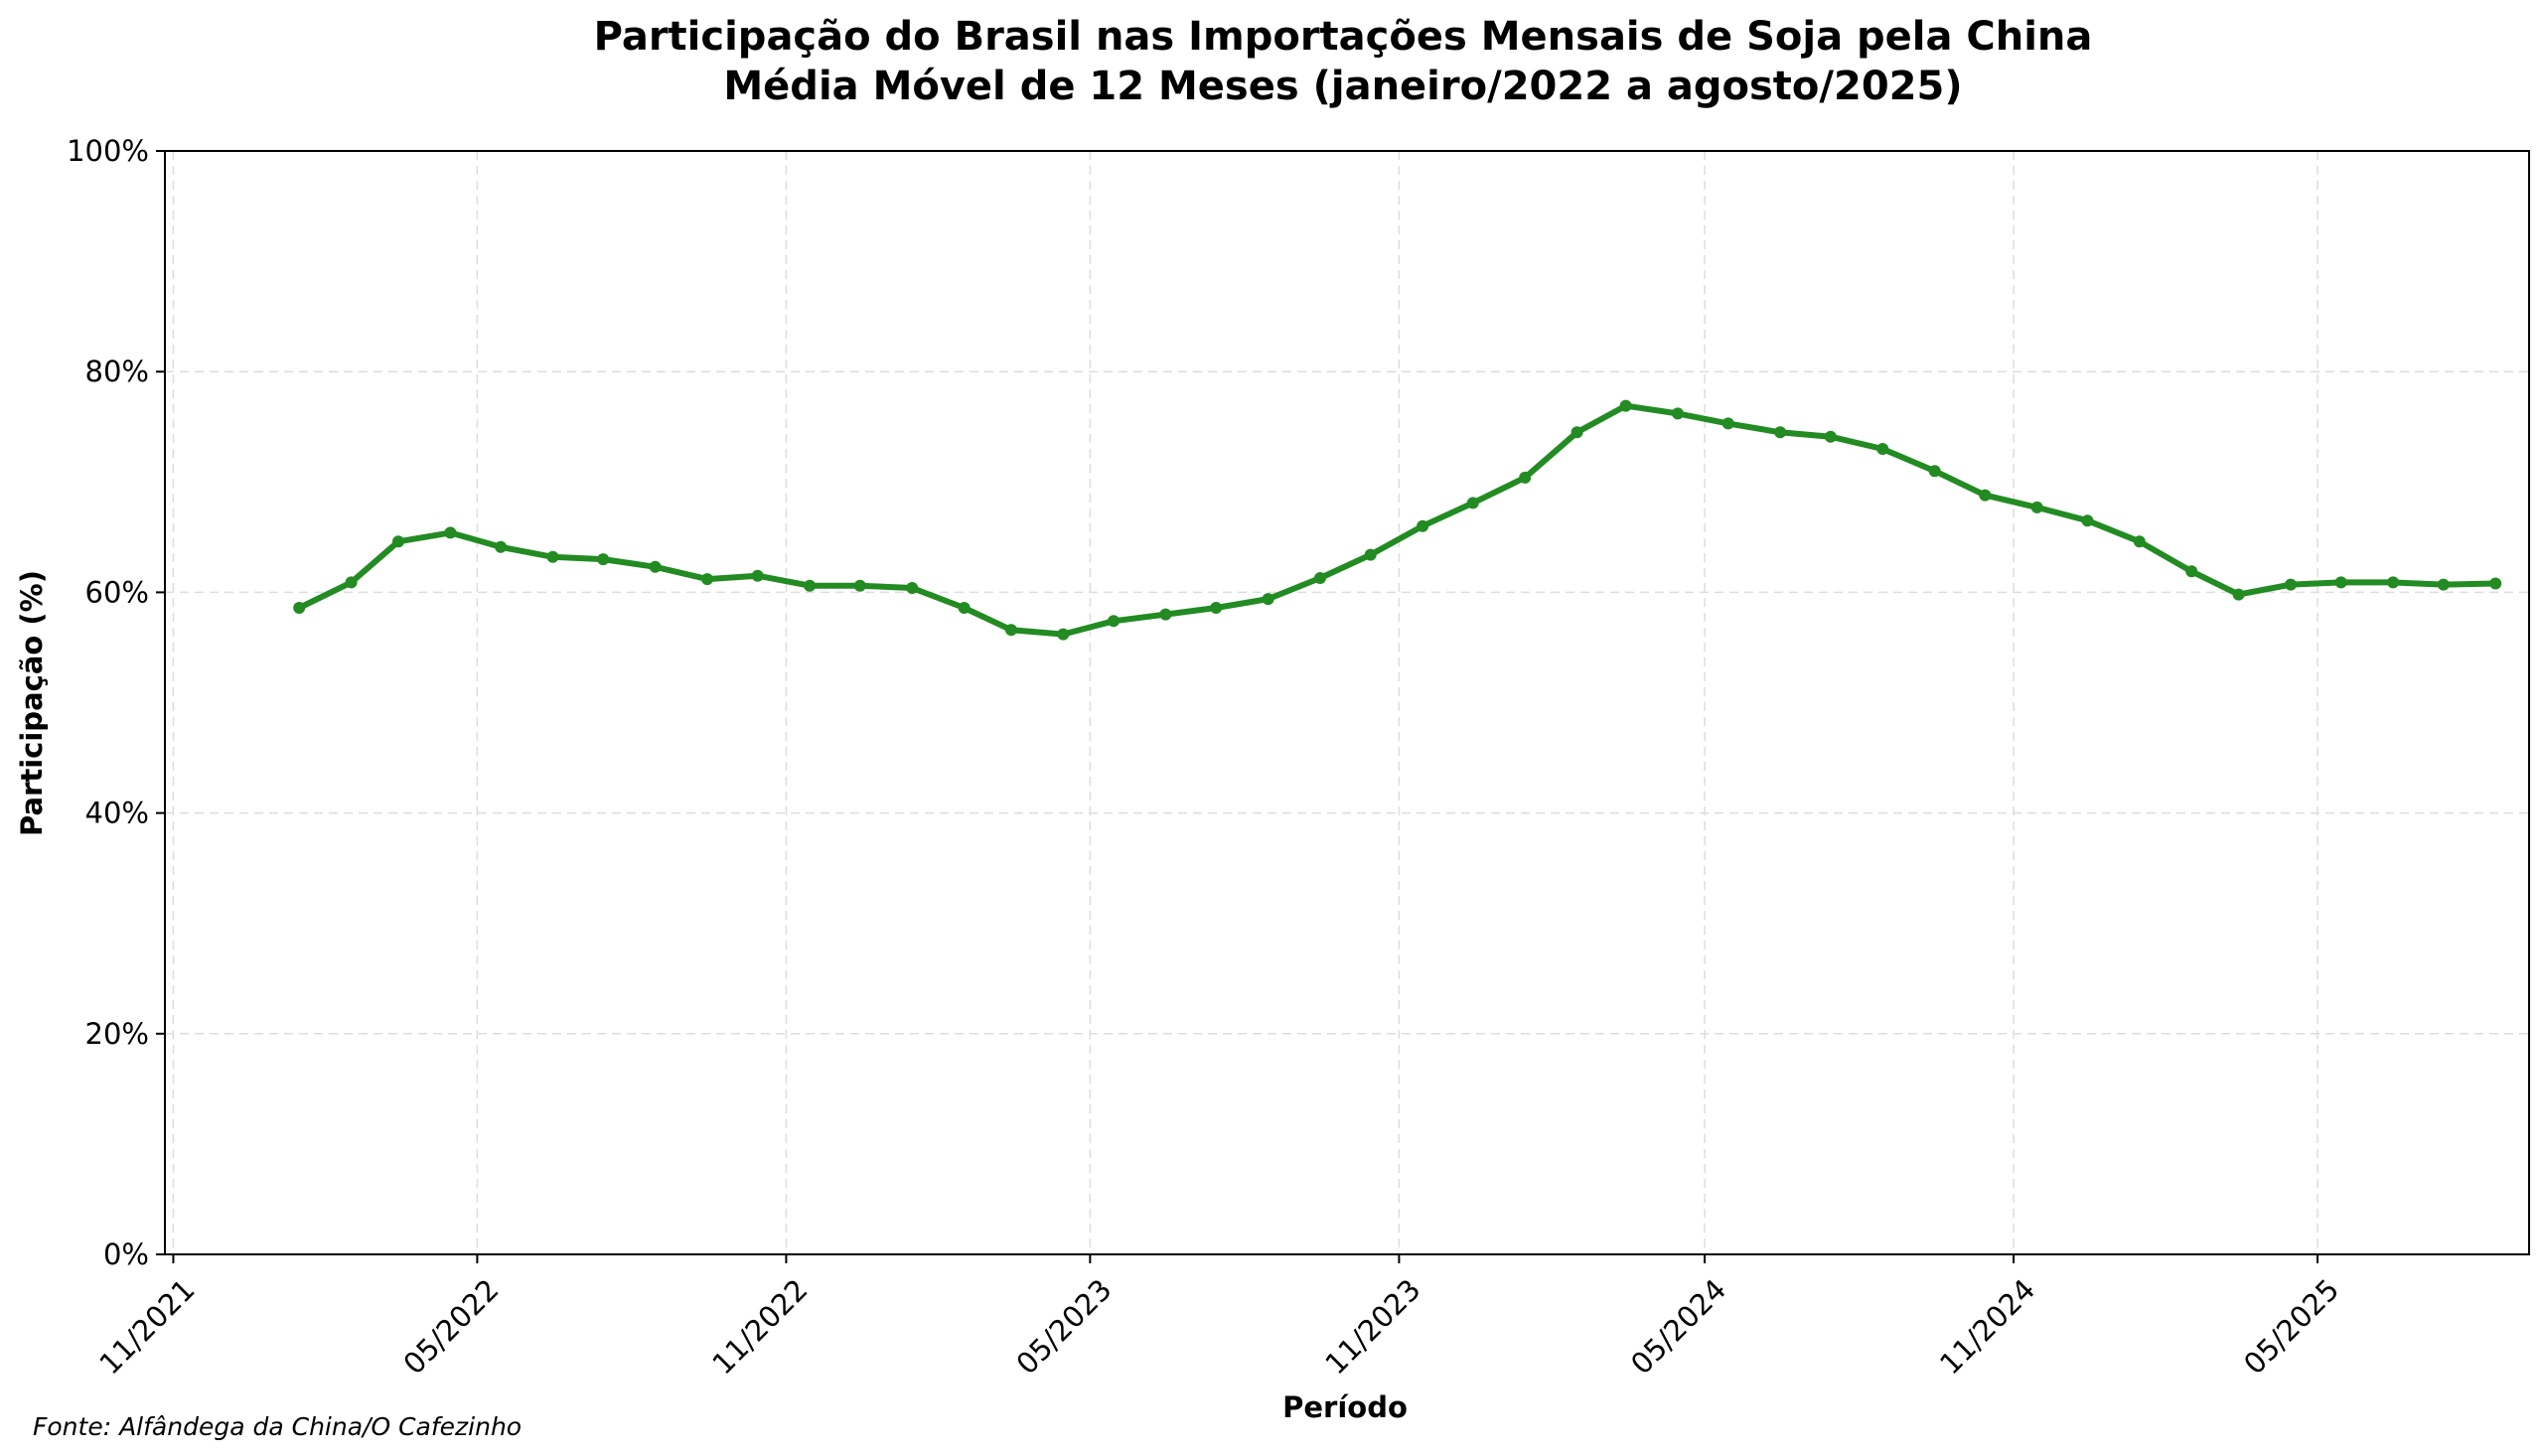 This screenshot has width=2543, height=1456. What do you see at coordinates (126, 1254) in the screenshot?
I see `y-tick-label: 0%` at bounding box center [126, 1254].